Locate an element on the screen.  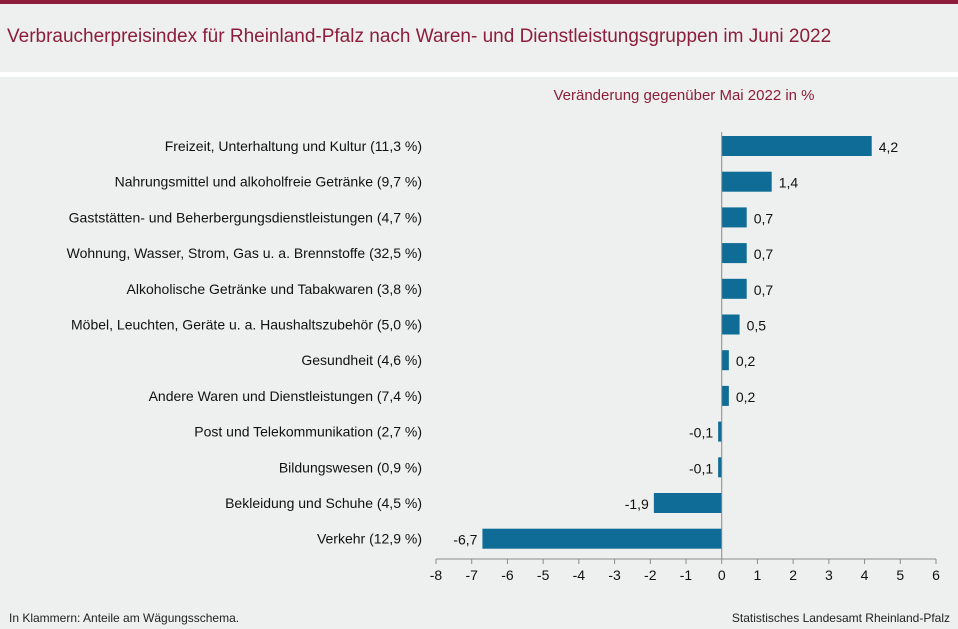
footer-source: Statistisches Landesamt Rheinland-Pfalz is located at coordinates (840, 618).